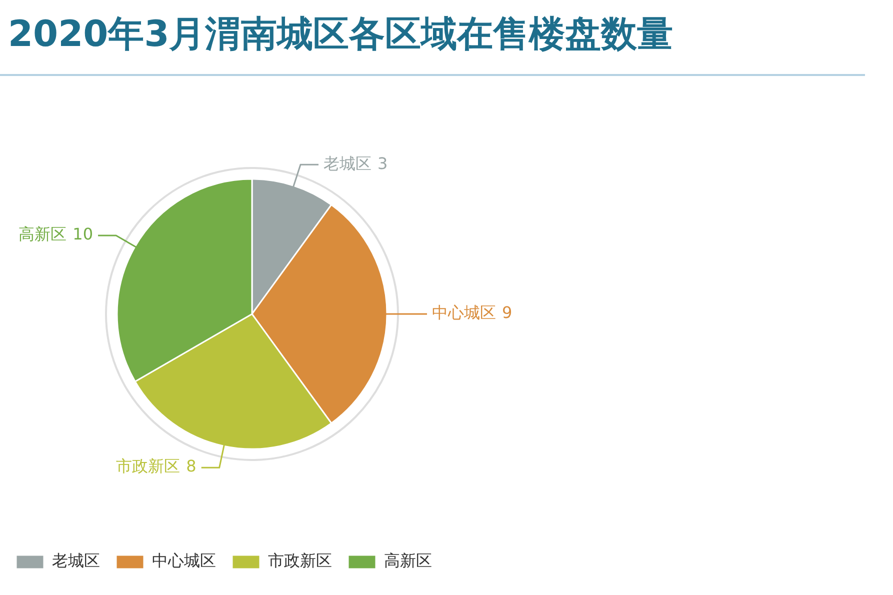 The height and width of the screenshot is (595, 893). I want to click on legend-label: 老城区, so click(76, 560).